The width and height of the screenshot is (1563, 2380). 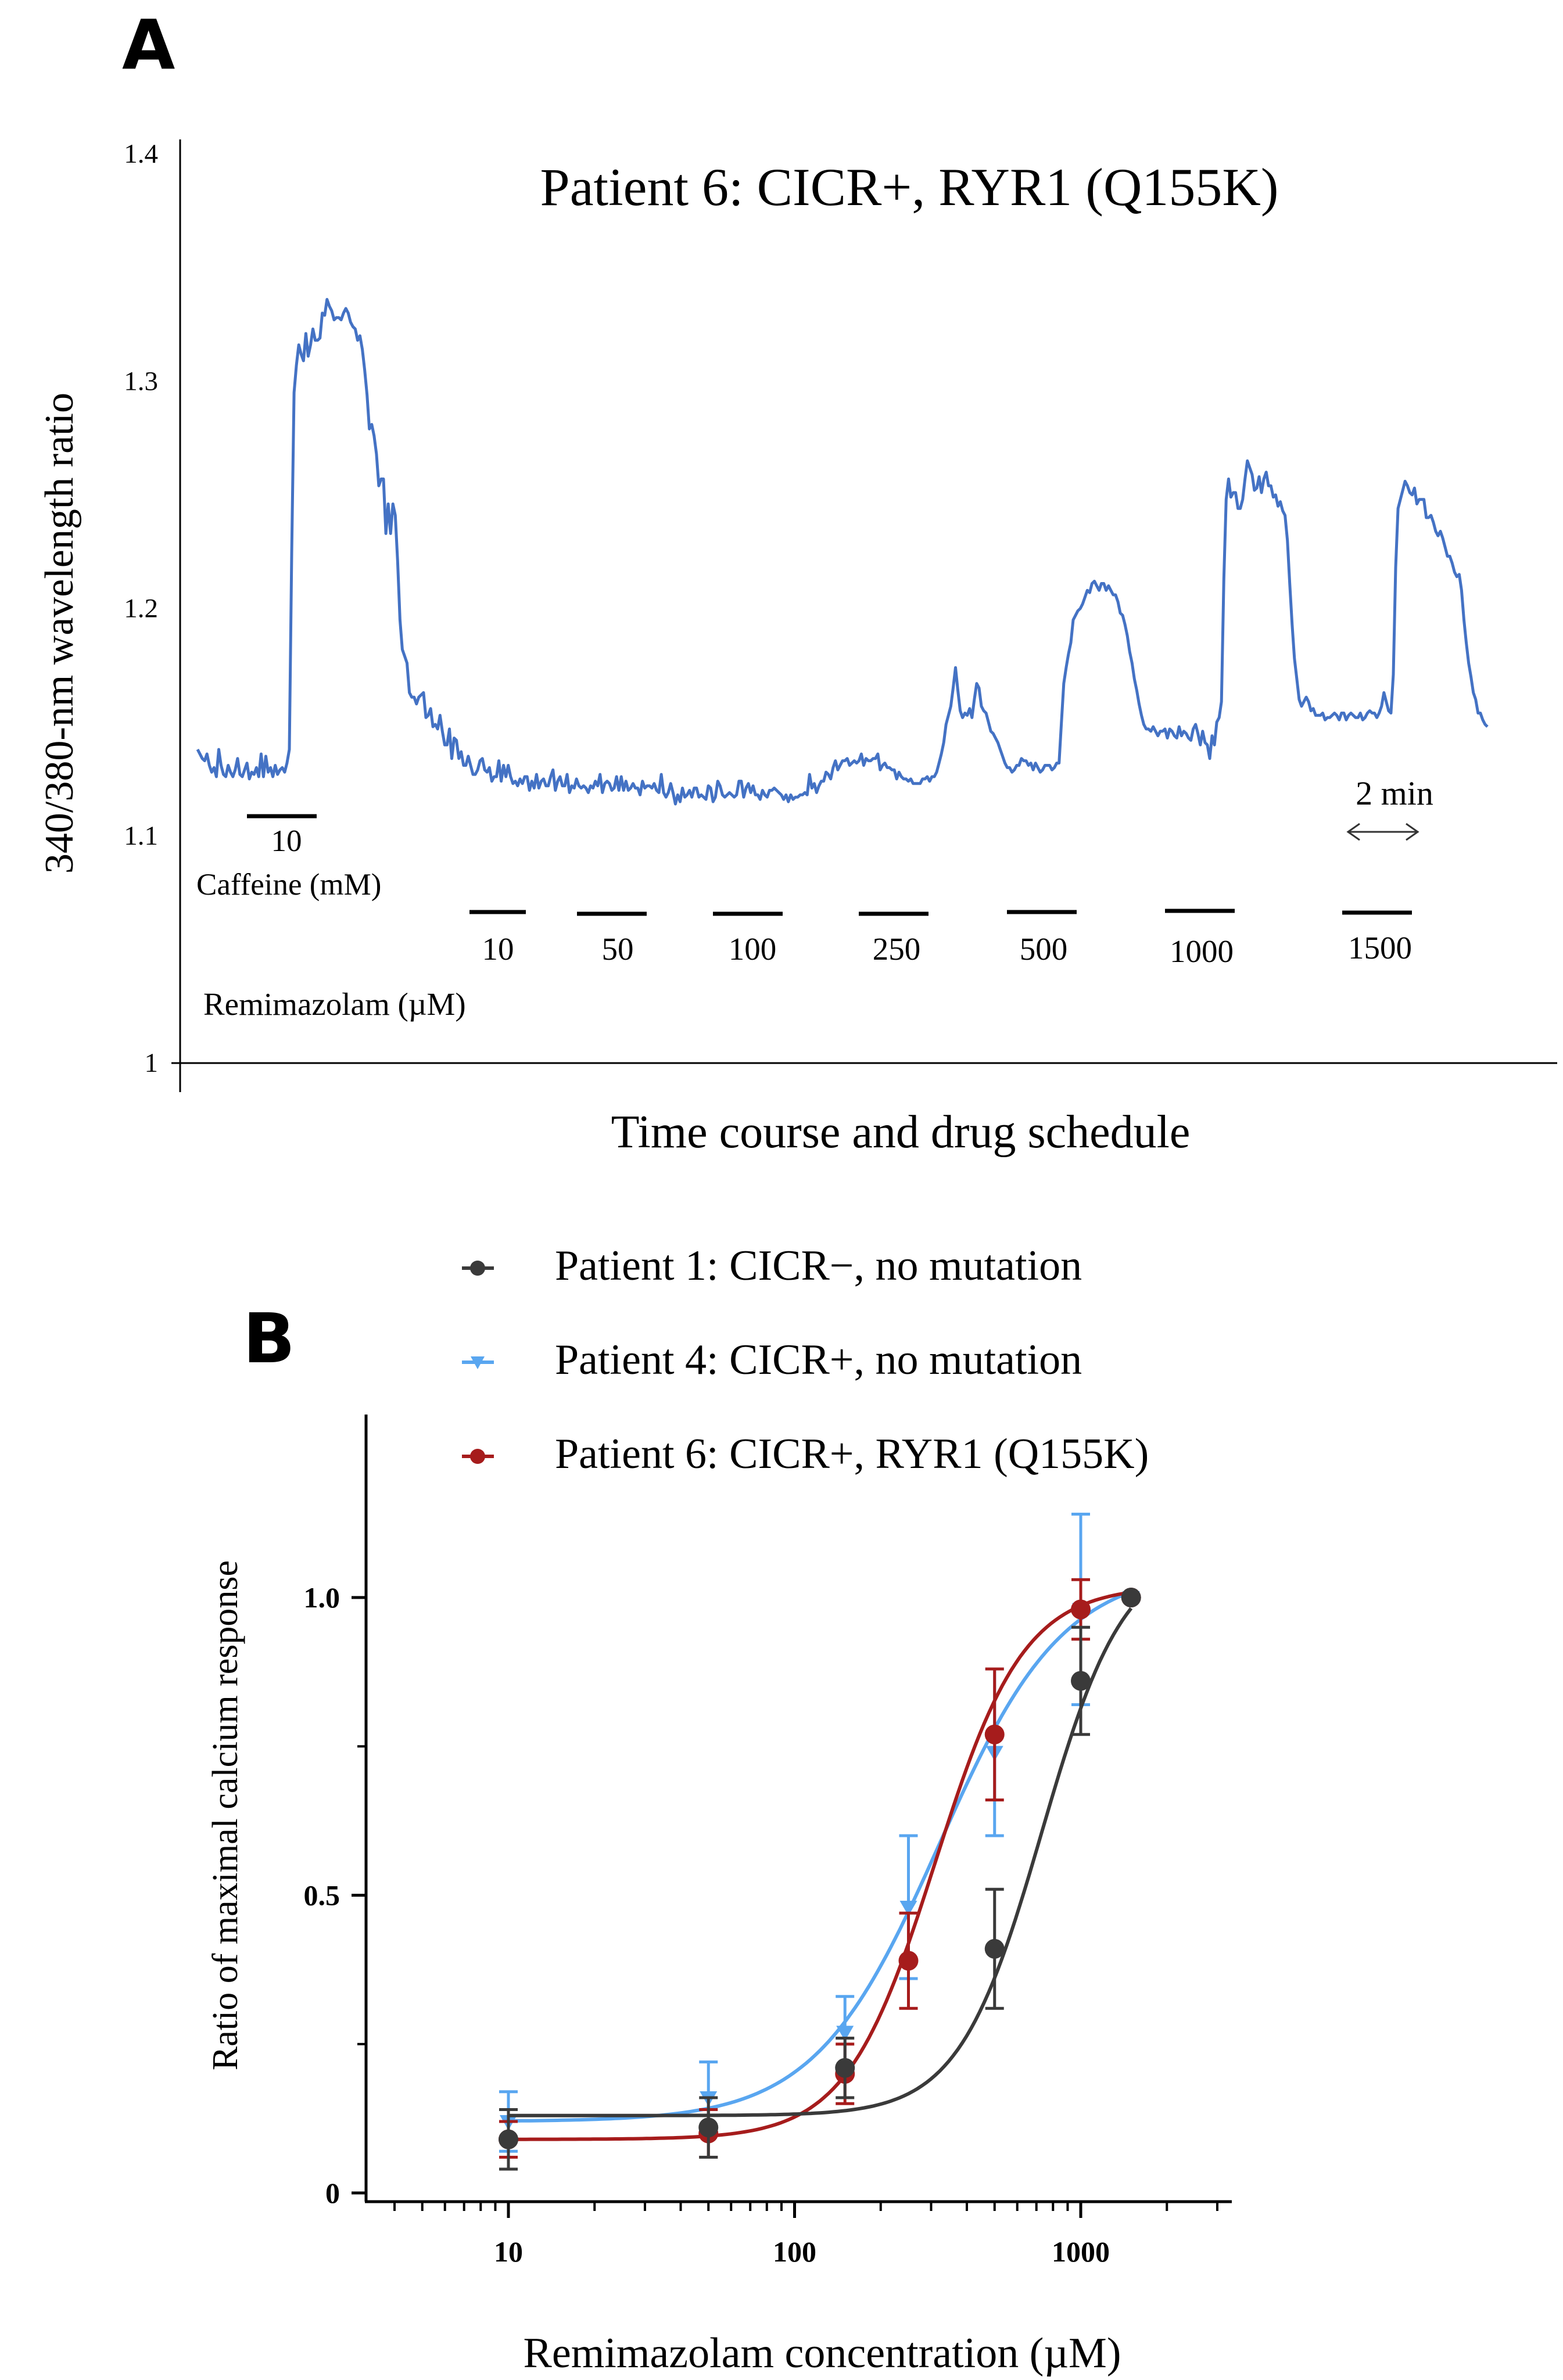 What do you see at coordinates (322, 1896) in the screenshot?
I see `y-tick-label: 0.5` at bounding box center [322, 1896].